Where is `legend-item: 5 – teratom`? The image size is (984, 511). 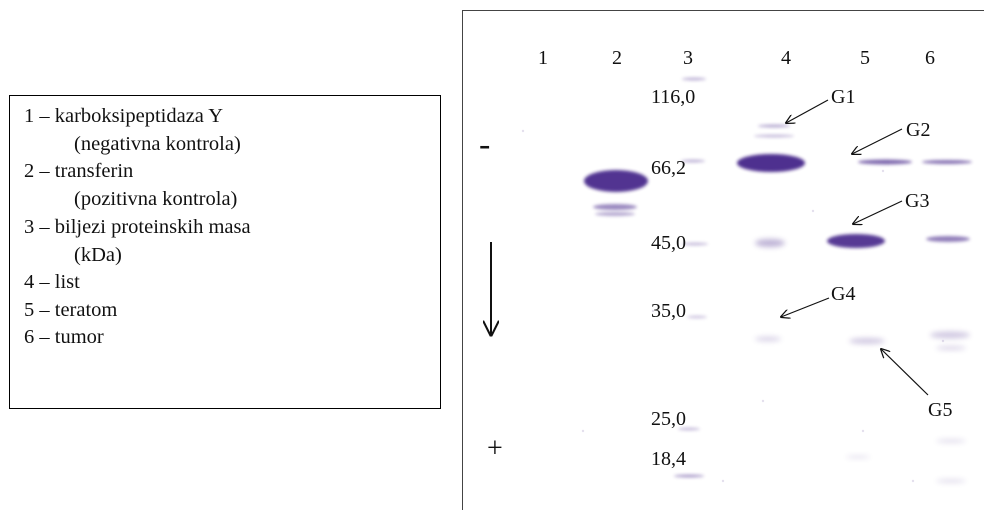
legend-item: 5 – teratom is located at coordinates (71, 310).